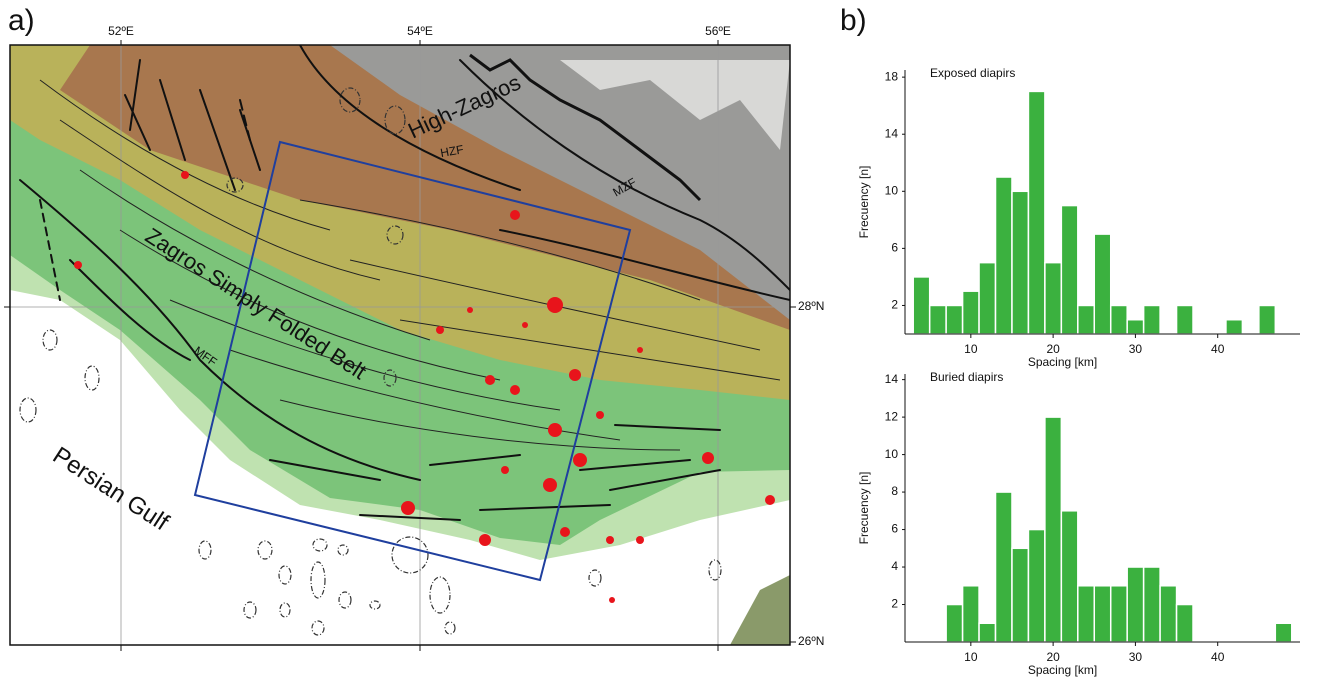  I want to click on panel-label: a), so click(21, 20).